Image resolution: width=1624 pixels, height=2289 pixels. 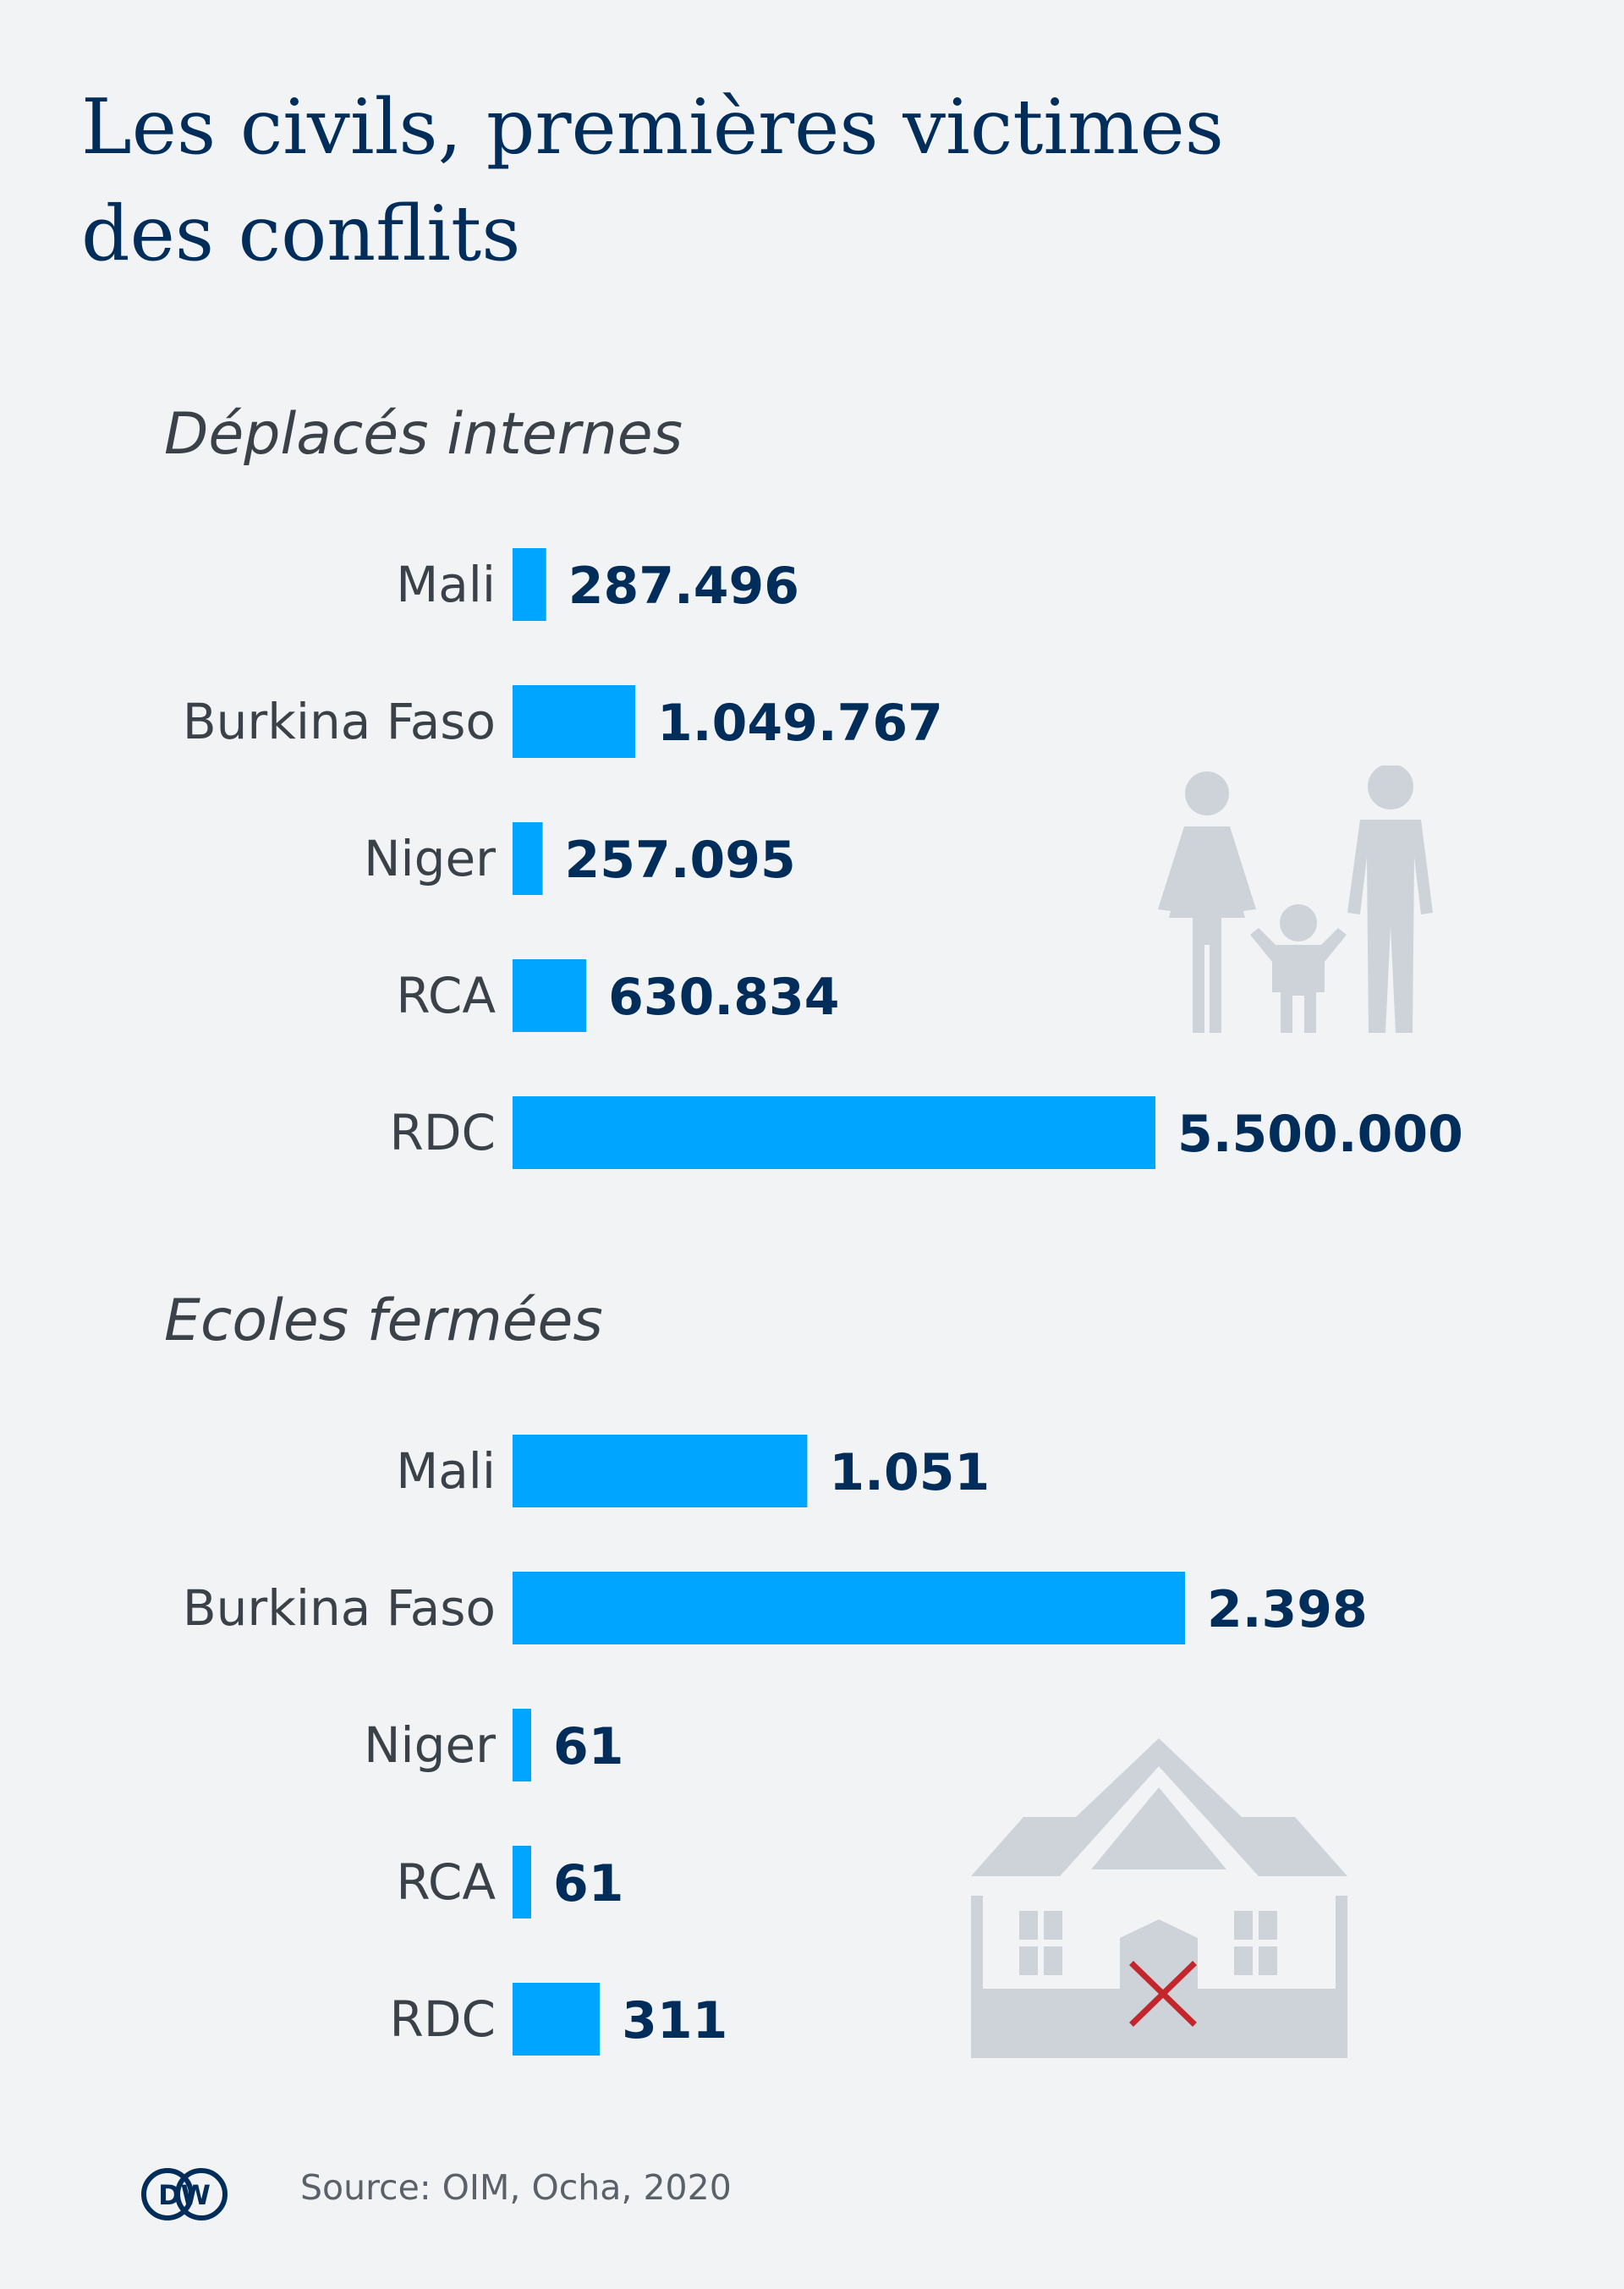 I want to click on section-title-schools: Ecoles fermées, so click(x=384, y=1320).